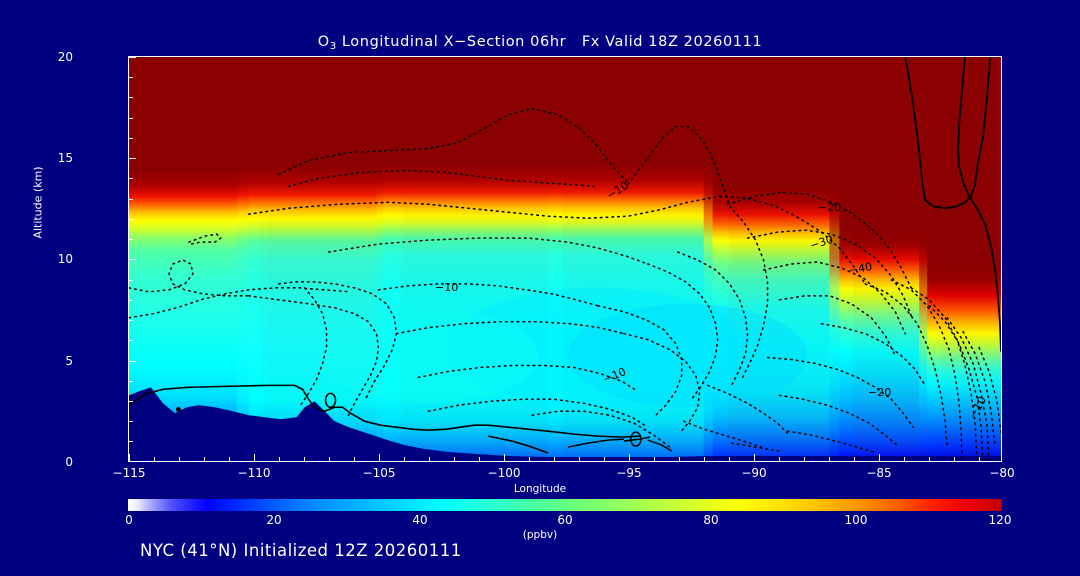  Describe the element at coordinates (540, 535) in the screenshot. I see `colorbar-units-label: (ppbv)` at that location.